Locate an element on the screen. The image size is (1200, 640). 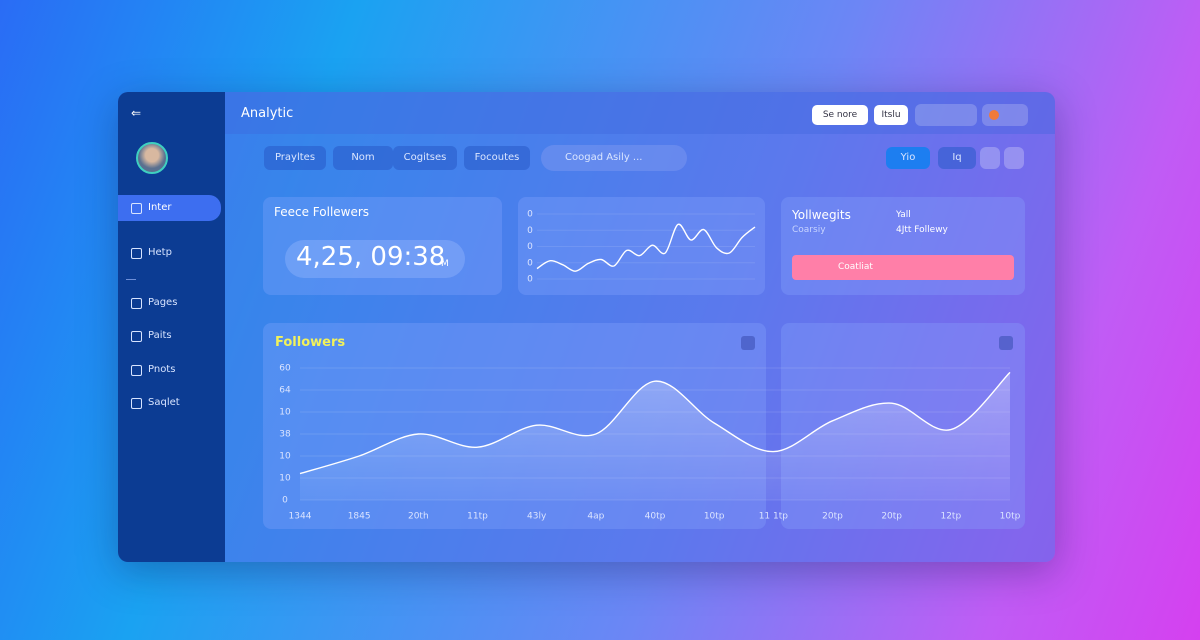
x-tick-label: 1344 is located at coordinates (300, 517).